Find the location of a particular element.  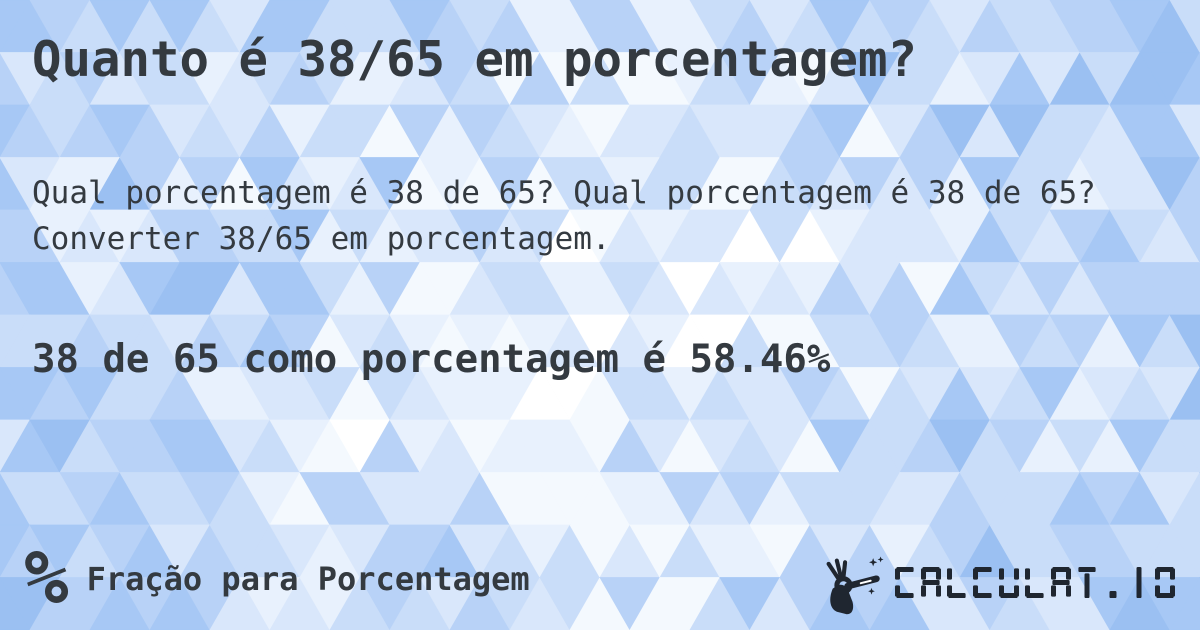

calculatio-wordmark is located at coordinates (1035, 582).